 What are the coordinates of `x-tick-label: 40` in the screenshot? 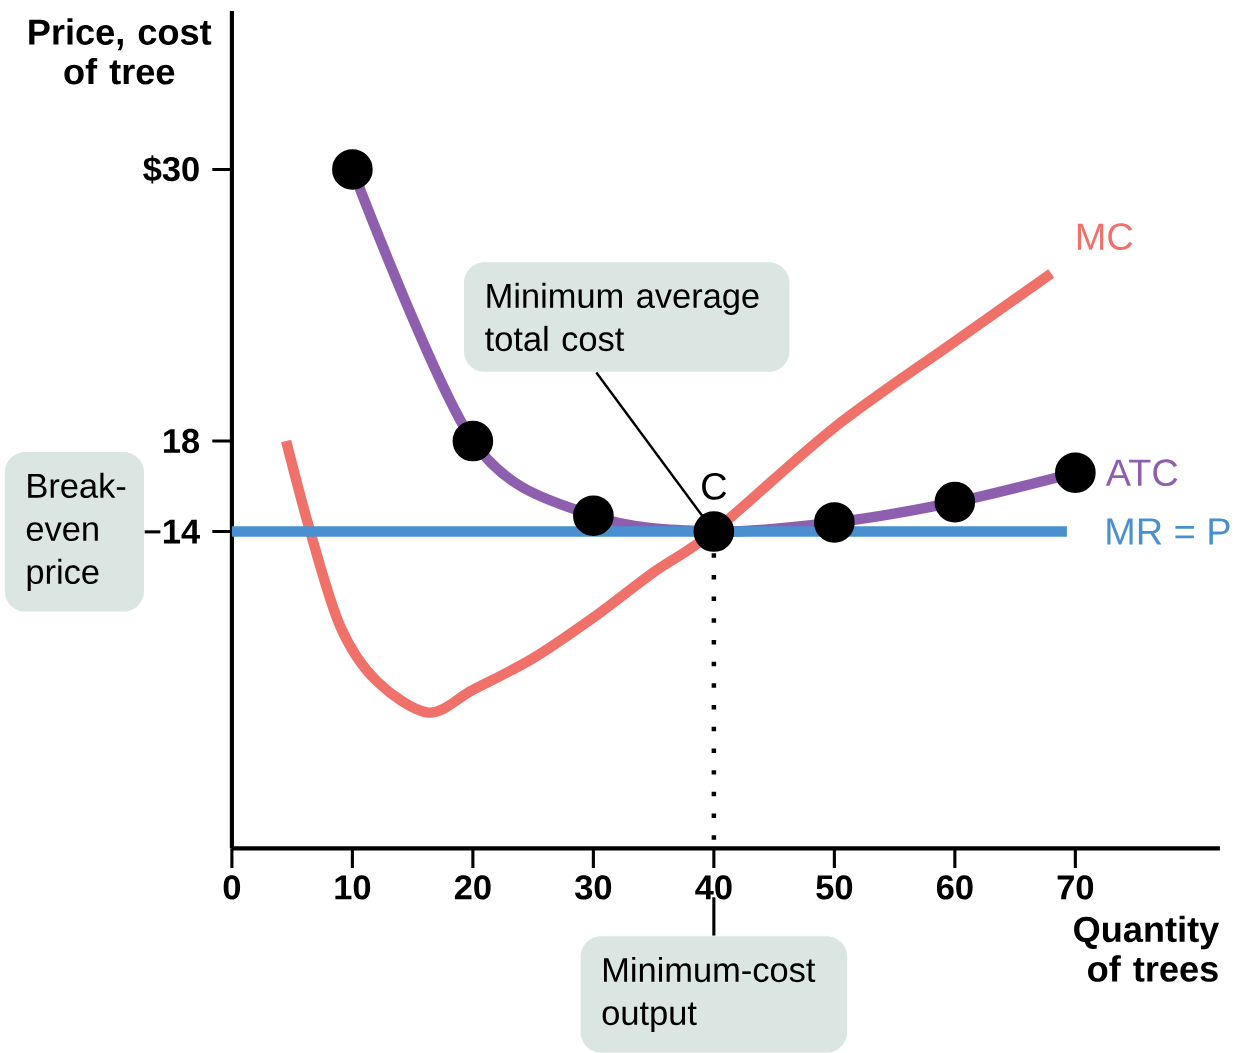 It's located at (713, 887).